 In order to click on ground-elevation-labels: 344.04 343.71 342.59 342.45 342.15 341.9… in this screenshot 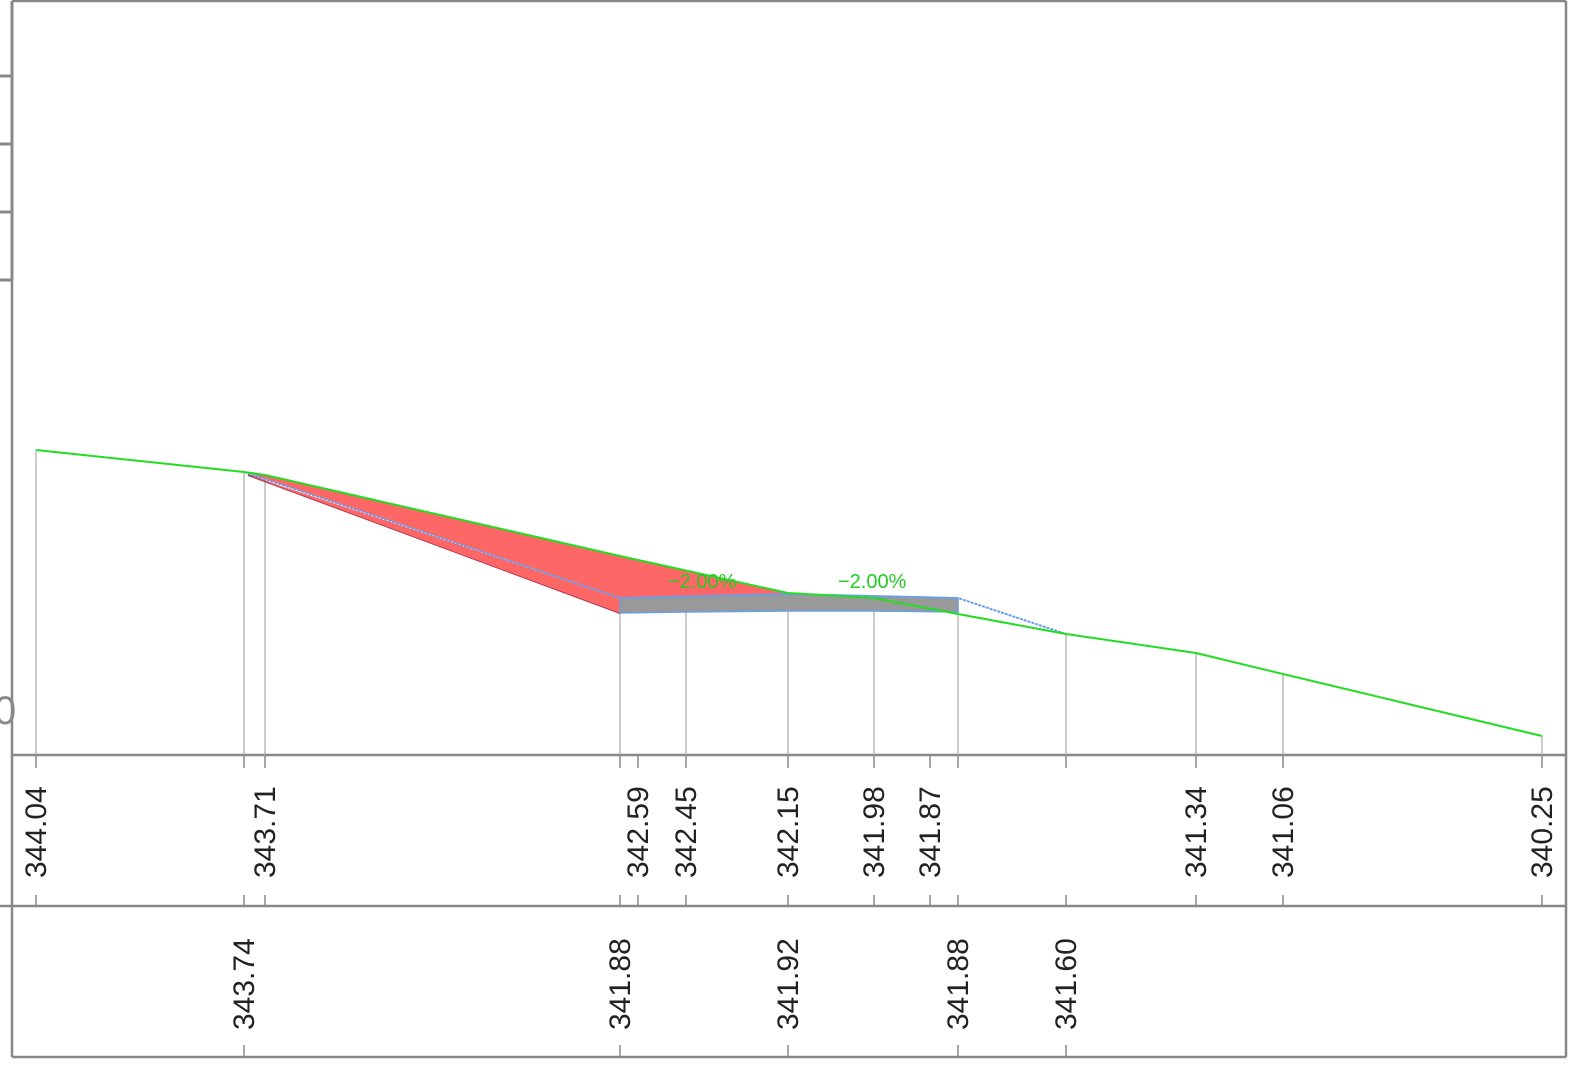, I will do `click(789, 832)`.